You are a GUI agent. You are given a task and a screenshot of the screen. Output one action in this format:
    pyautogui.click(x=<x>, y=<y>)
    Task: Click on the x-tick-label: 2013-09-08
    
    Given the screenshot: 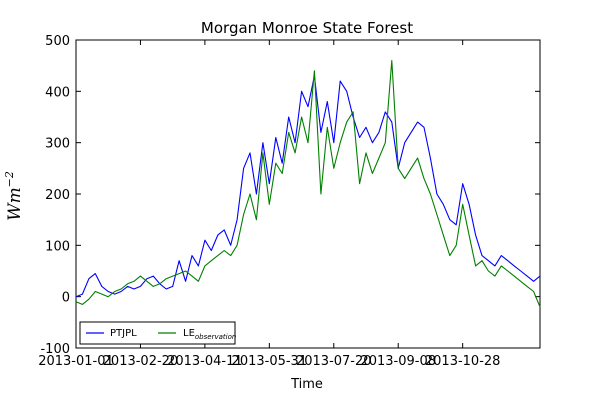 What is the action you would take?
    pyautogui.click(x=398, y=361)
    